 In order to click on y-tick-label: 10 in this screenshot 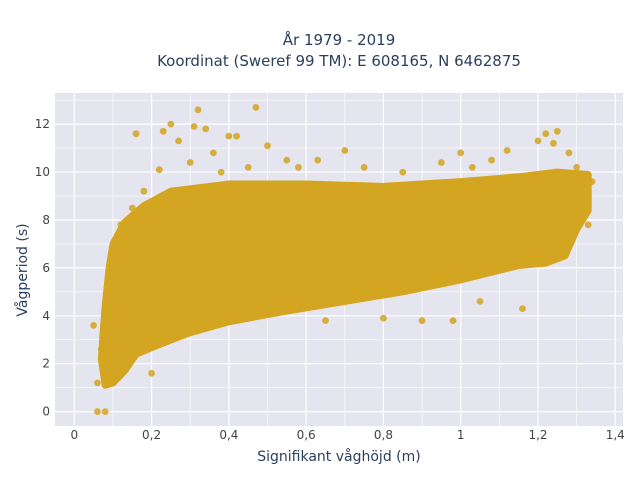, I will do `click(42, 172)`.